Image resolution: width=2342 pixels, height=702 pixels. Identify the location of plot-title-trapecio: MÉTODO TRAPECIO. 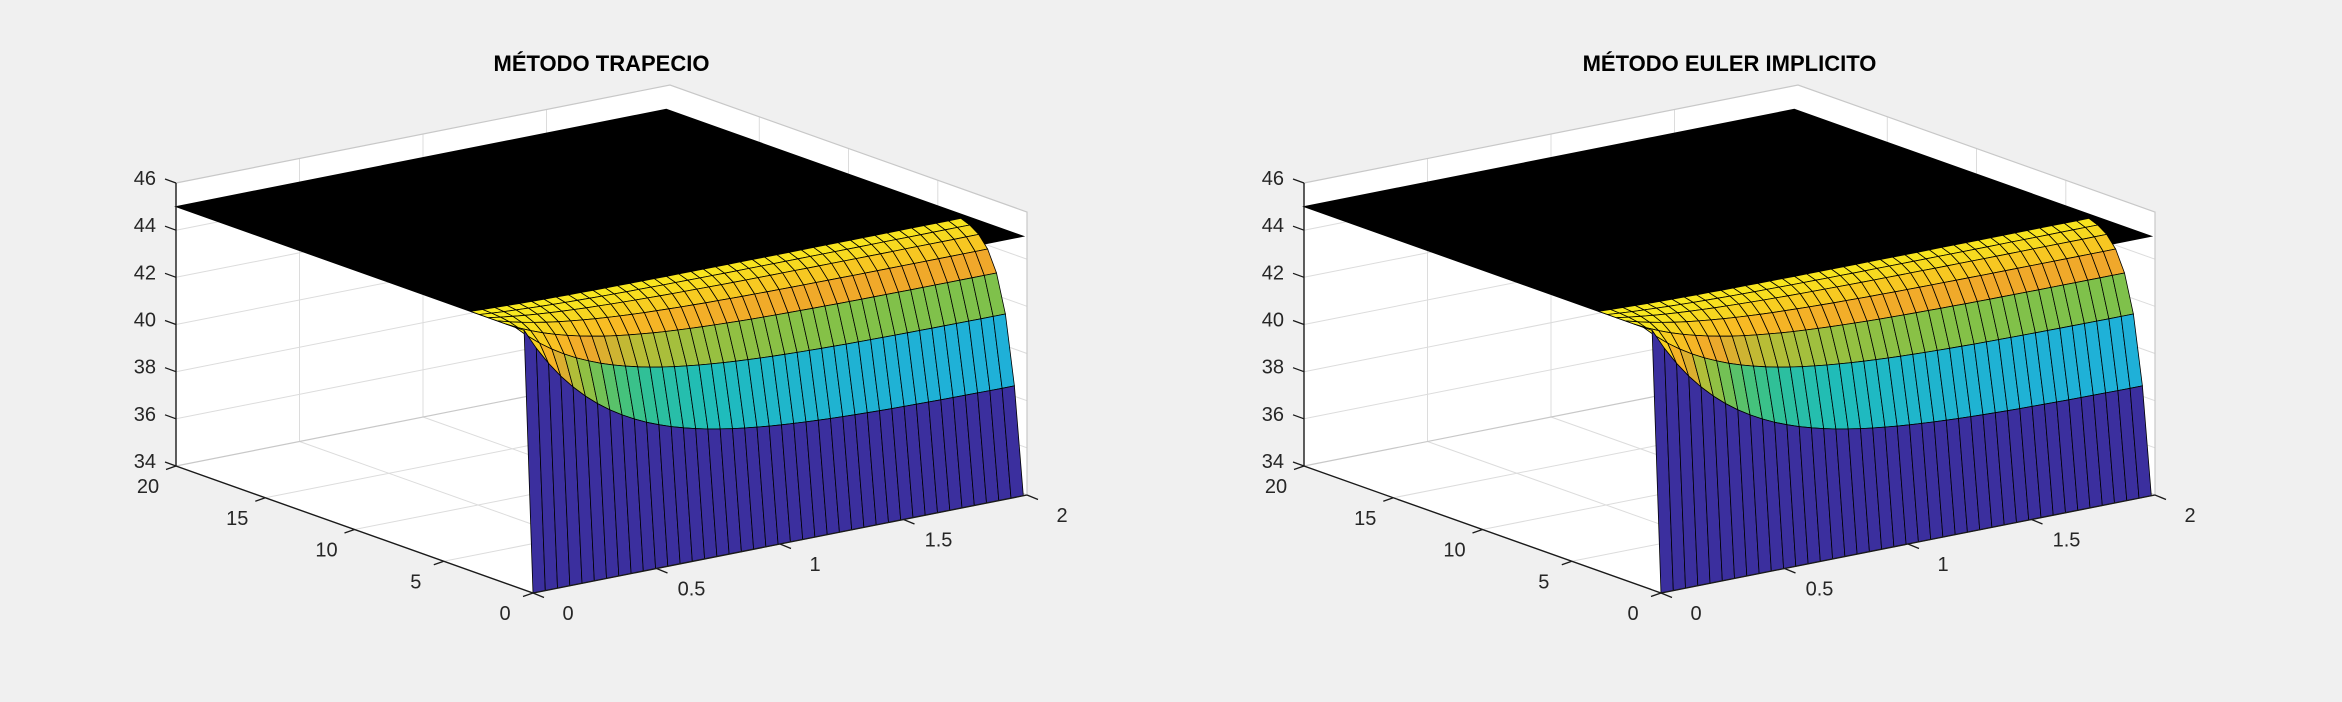
(601, 63).